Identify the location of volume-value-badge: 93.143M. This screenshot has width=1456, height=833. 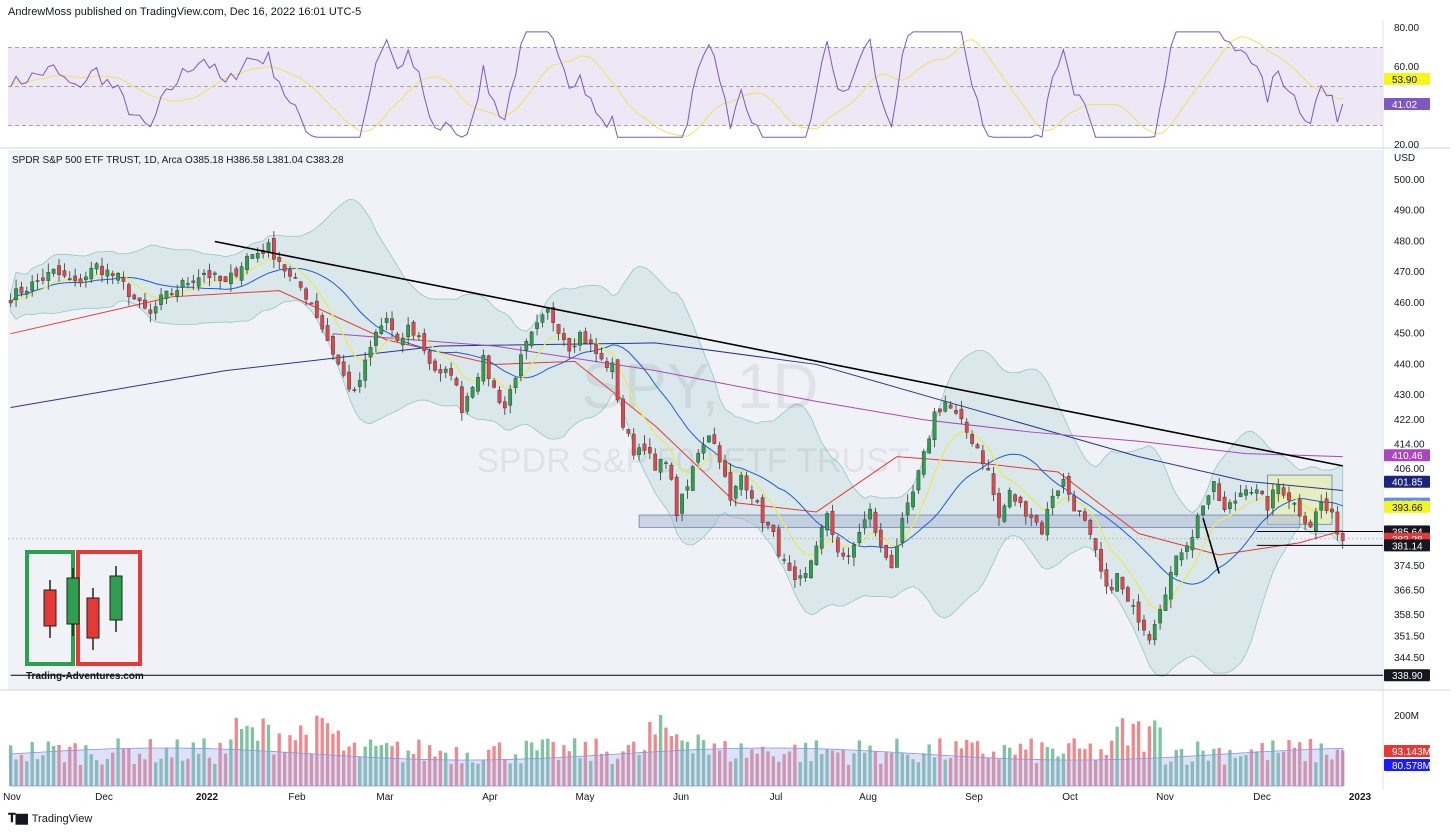
(1407, 751).